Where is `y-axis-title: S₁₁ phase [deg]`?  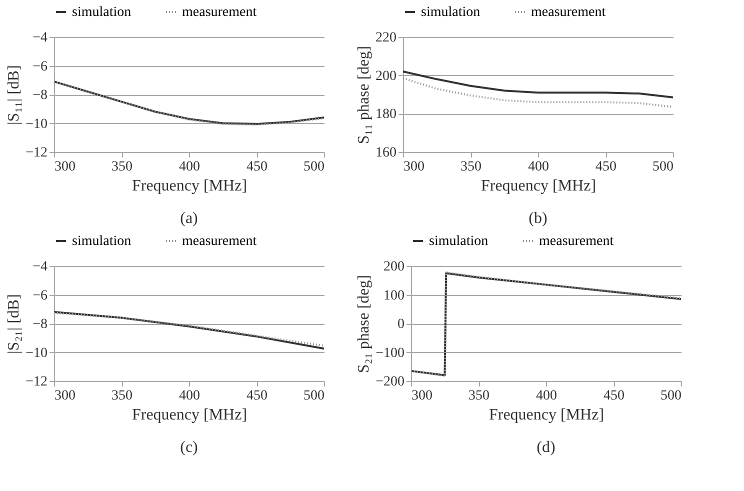
y-axis-title: S₁₁ phase [deg] is located at coordinates (364, 95).